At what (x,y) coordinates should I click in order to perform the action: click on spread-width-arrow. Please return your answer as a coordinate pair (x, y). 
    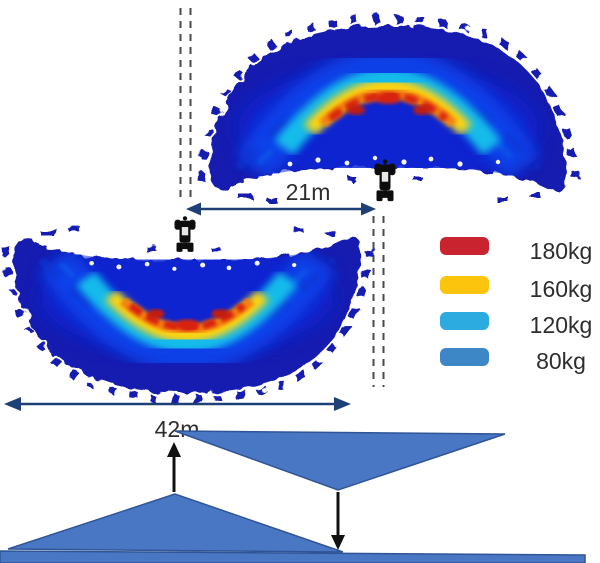
    Looking at the image, I should click on (177, 404).